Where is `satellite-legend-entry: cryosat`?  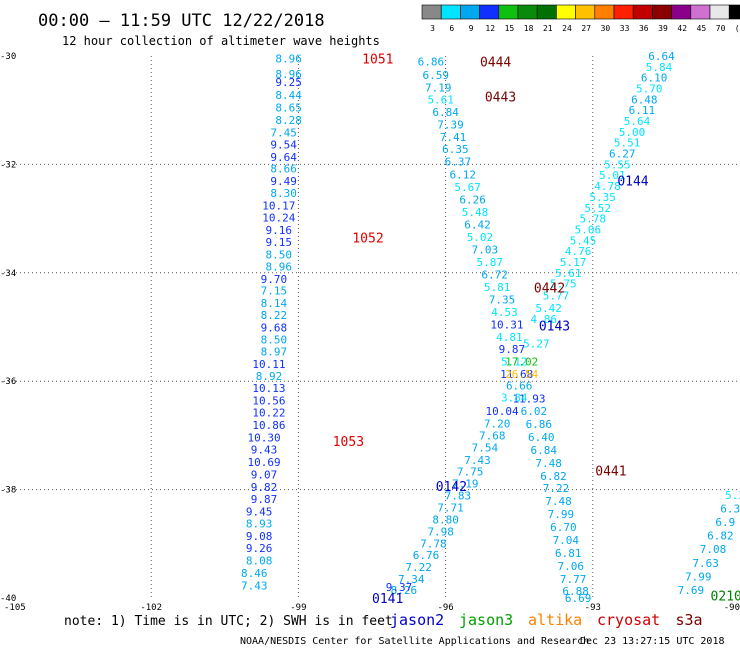
satellite-legend-entry: cryosat is located at coordinates (628, 620).